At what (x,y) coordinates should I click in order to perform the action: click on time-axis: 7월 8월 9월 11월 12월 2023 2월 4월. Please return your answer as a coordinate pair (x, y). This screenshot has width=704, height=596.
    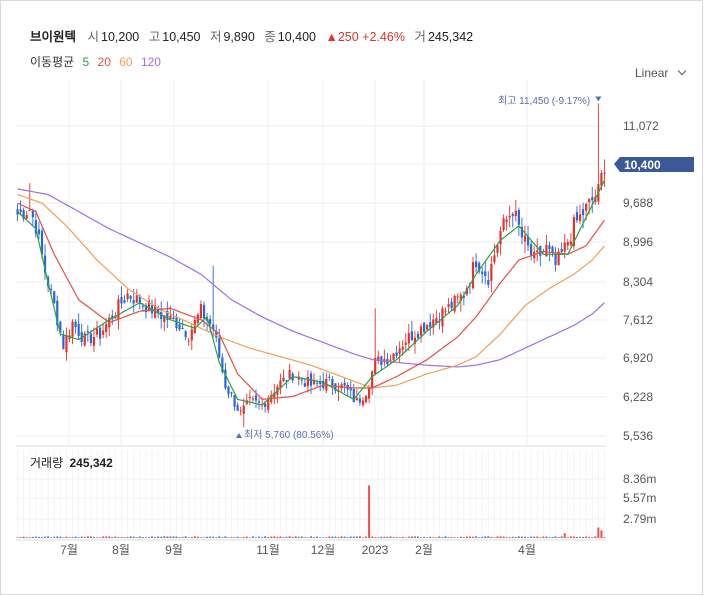
    Looking at the image, I should click on (298, 550).